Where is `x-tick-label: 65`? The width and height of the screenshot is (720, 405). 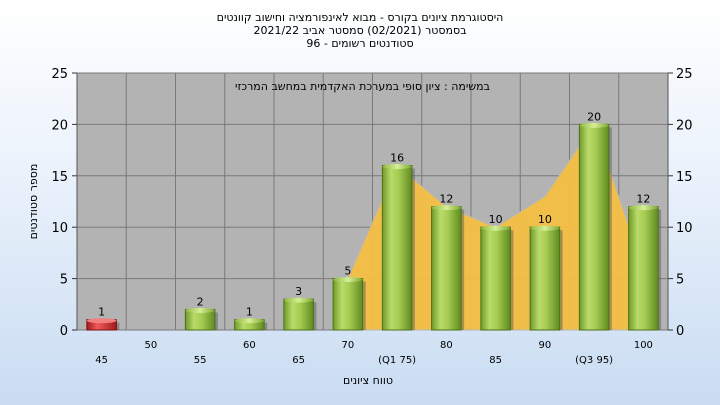 x-tick-label: 65 is located at coordinates (298, 360).